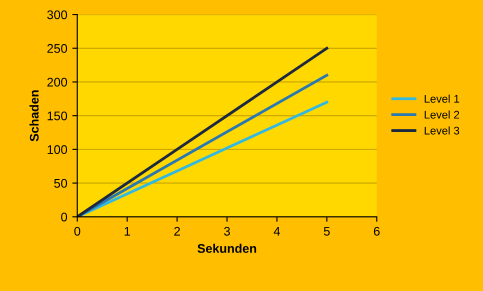  Describe the element at coordinates (327, 231) in the screenshot. I see `x-tick-label: 5` at that location.